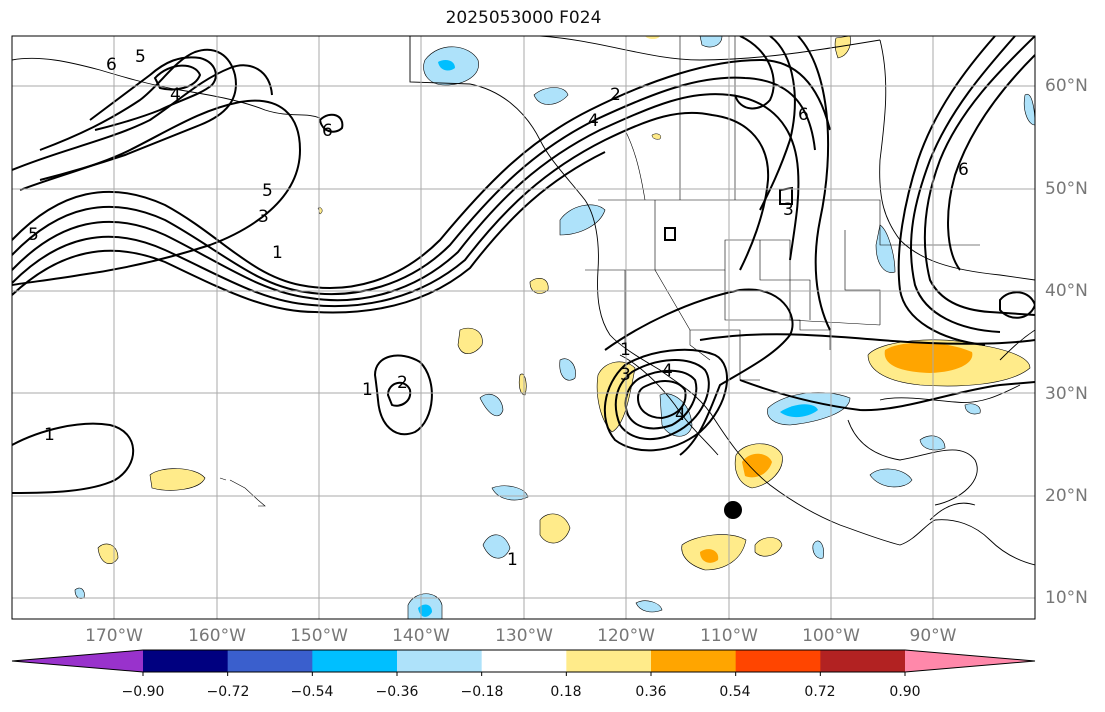 The height and width of the screenshot is (712, 1105). I want to click on colorbar-tick: 0.36, so click(651, 692).